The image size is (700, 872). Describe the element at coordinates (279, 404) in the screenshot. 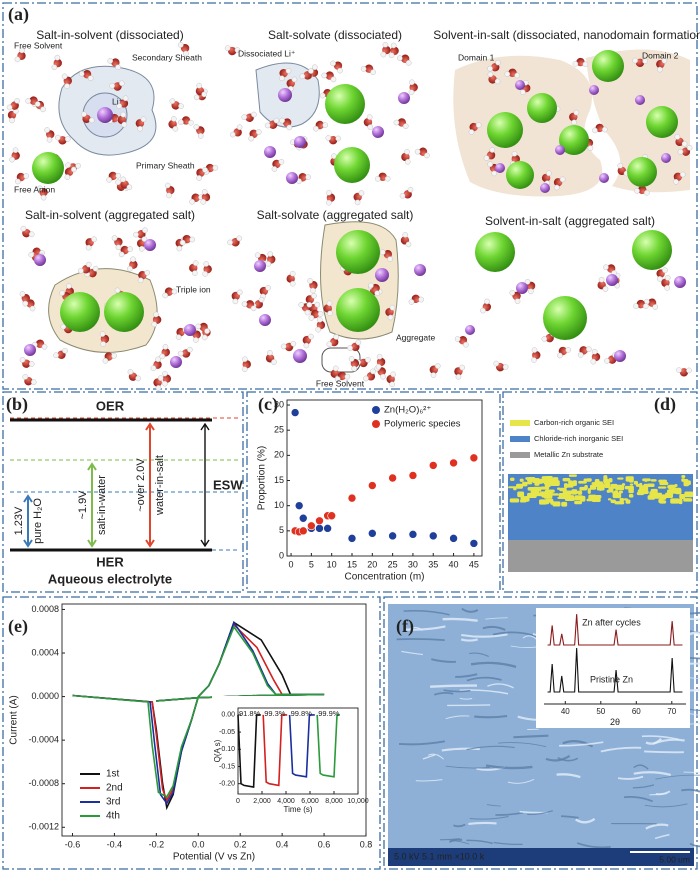

I see `y-tick-label: 30` at that location.